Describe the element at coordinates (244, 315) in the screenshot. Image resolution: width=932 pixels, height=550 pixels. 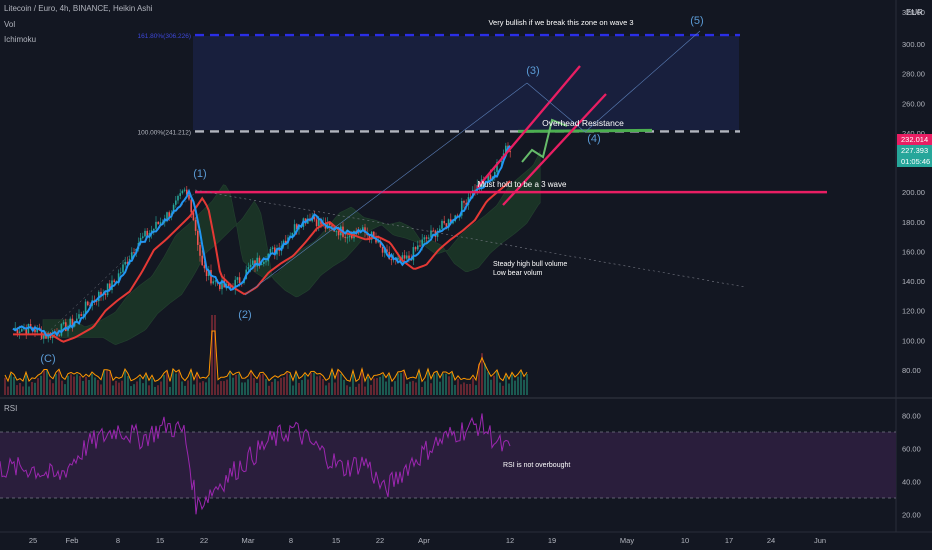
I see `wave-label: (2)` at that location.